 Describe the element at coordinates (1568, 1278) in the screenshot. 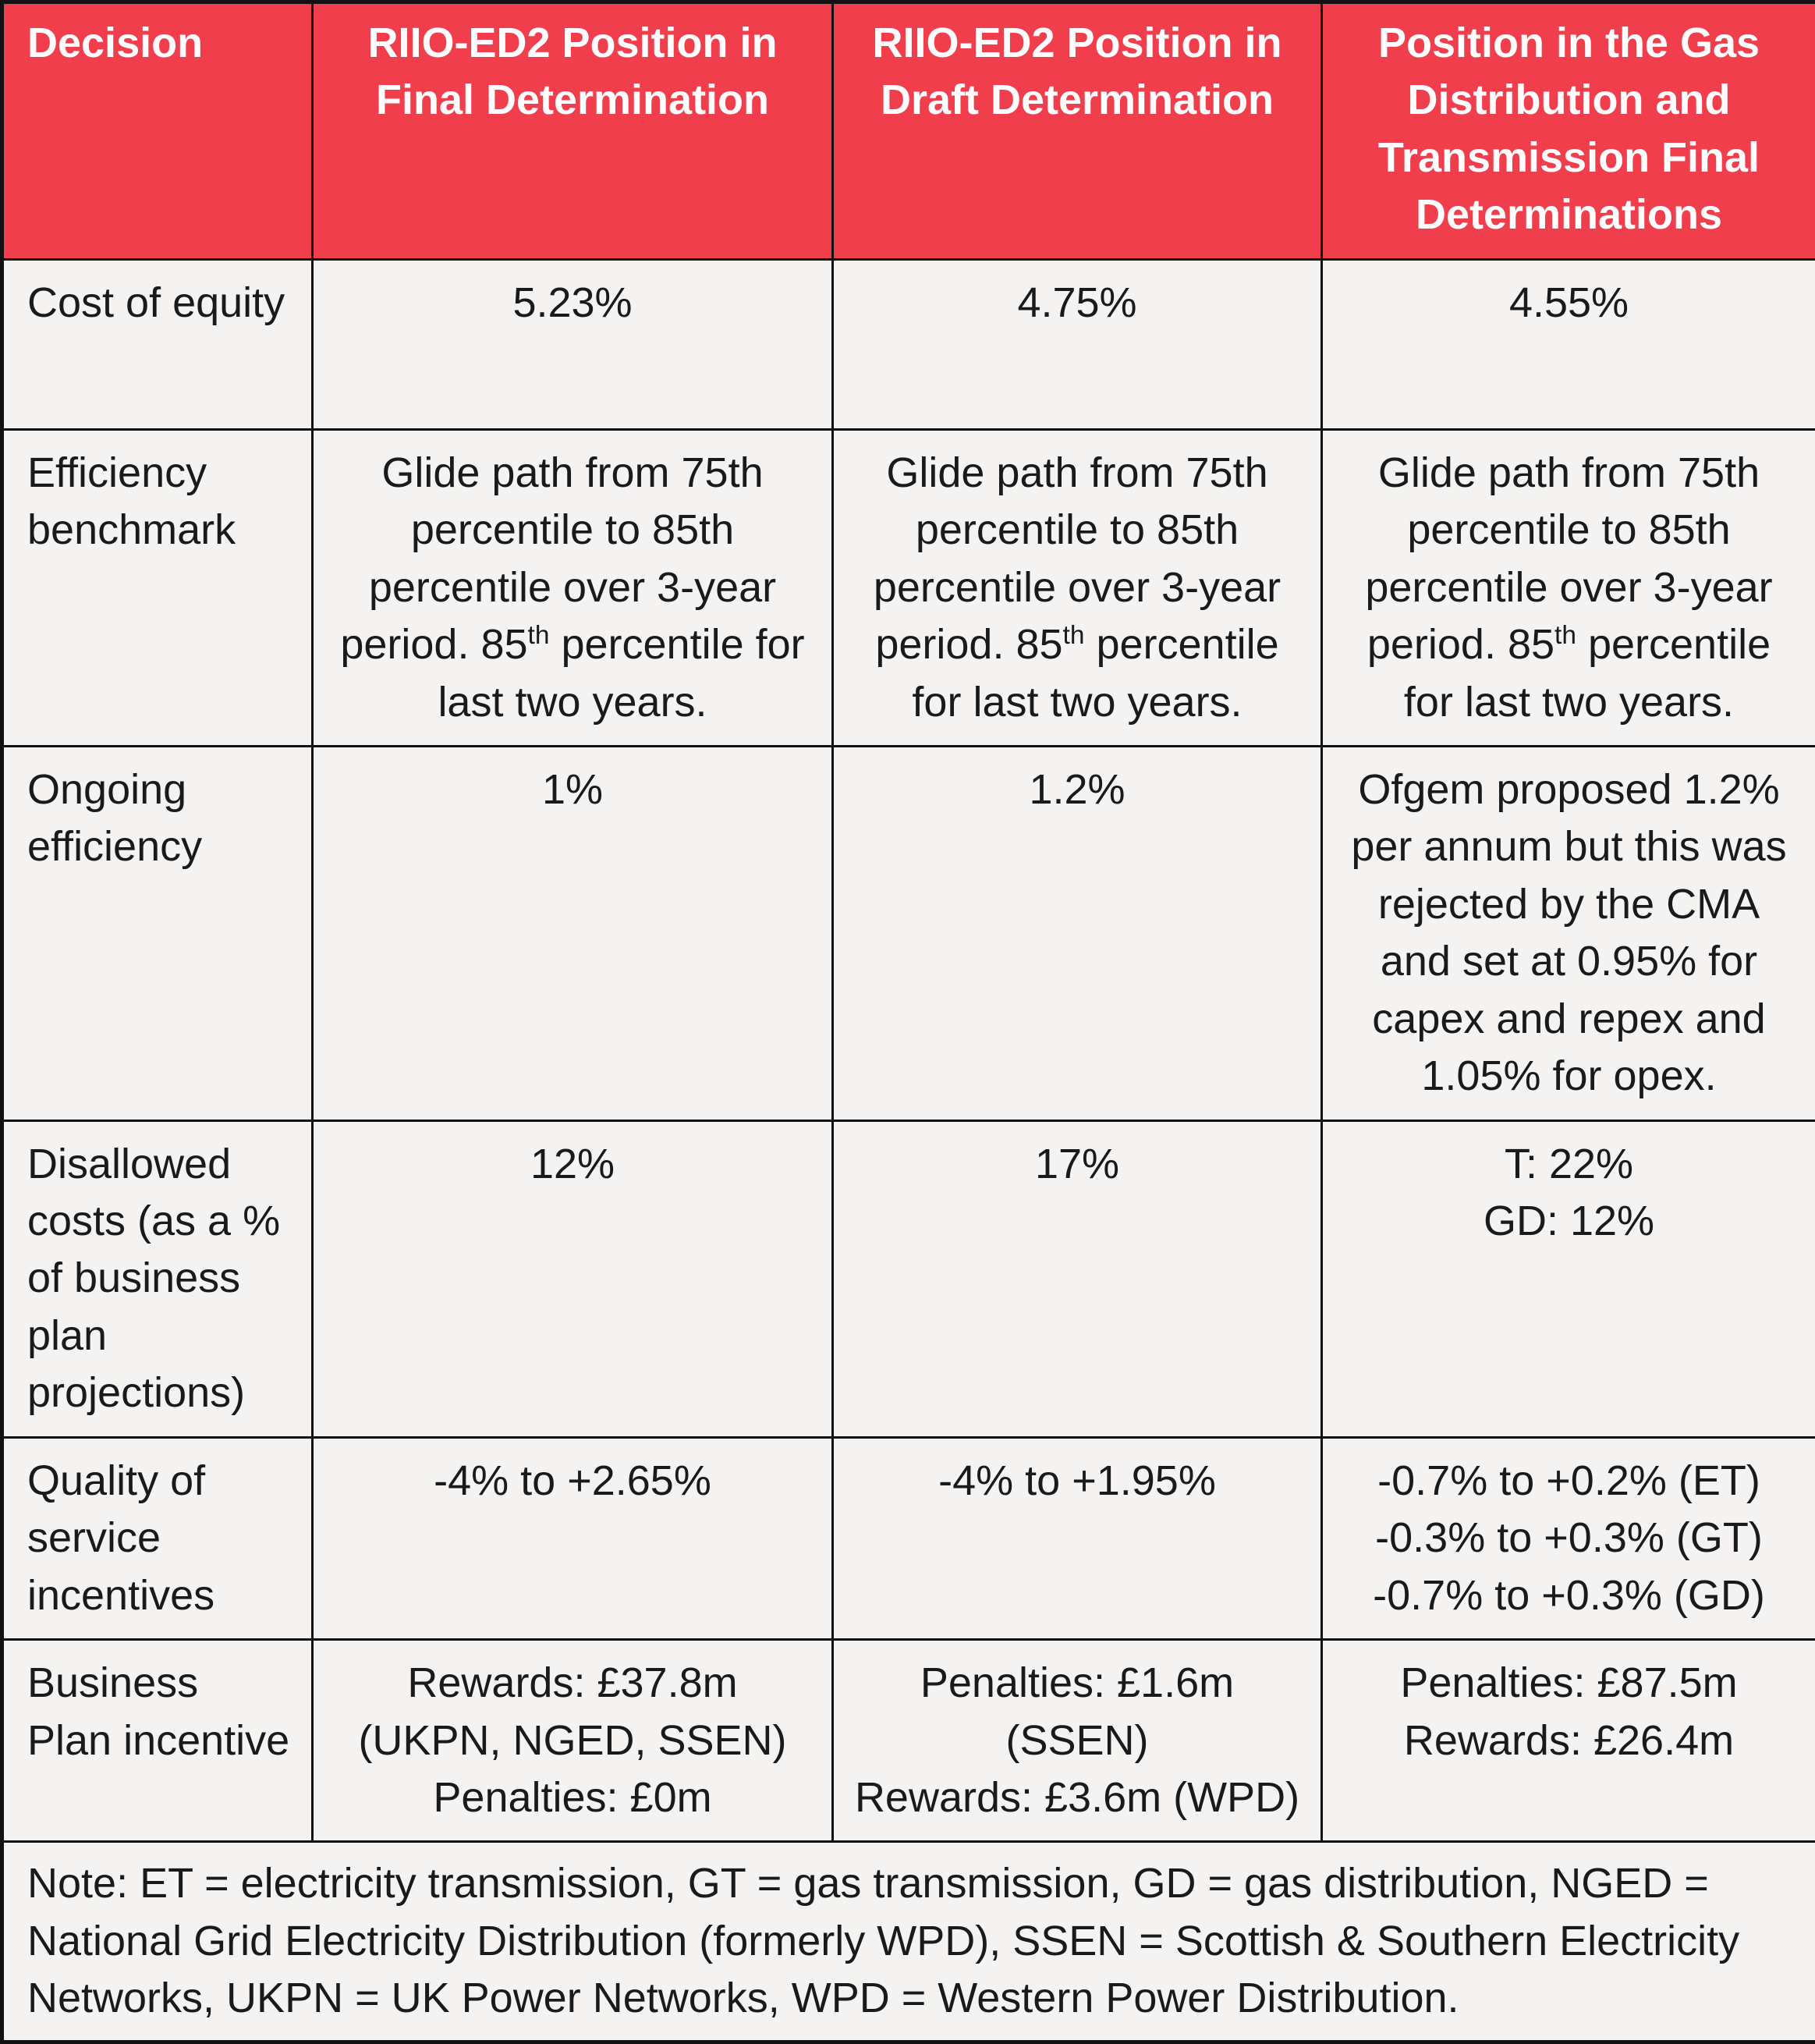

I see `cell-disallowed-costs-gas: T: 22% GD: 12%` at that location.